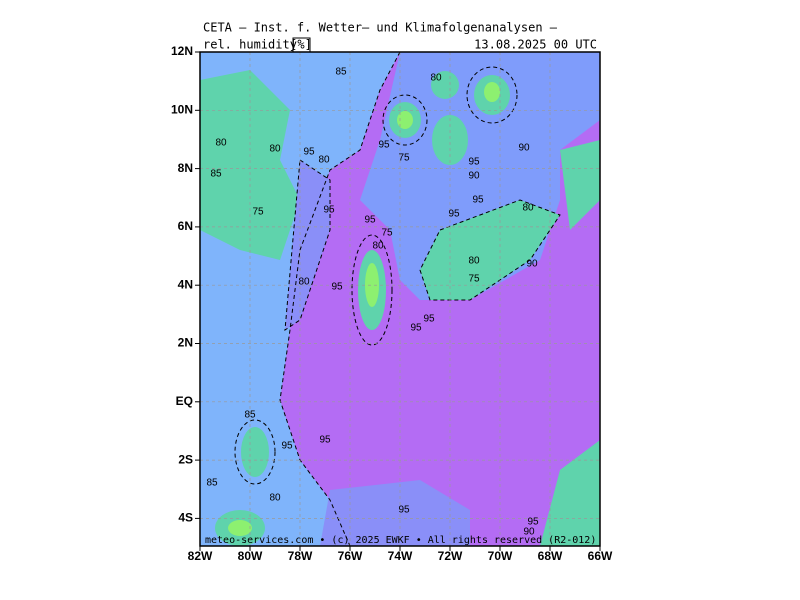 The width and height of the screenshot is (800, 600). What do you see at coordinates (200, 556) in the screenshot?
I see `lon-label: 82W` at bounding box center [200, 556].